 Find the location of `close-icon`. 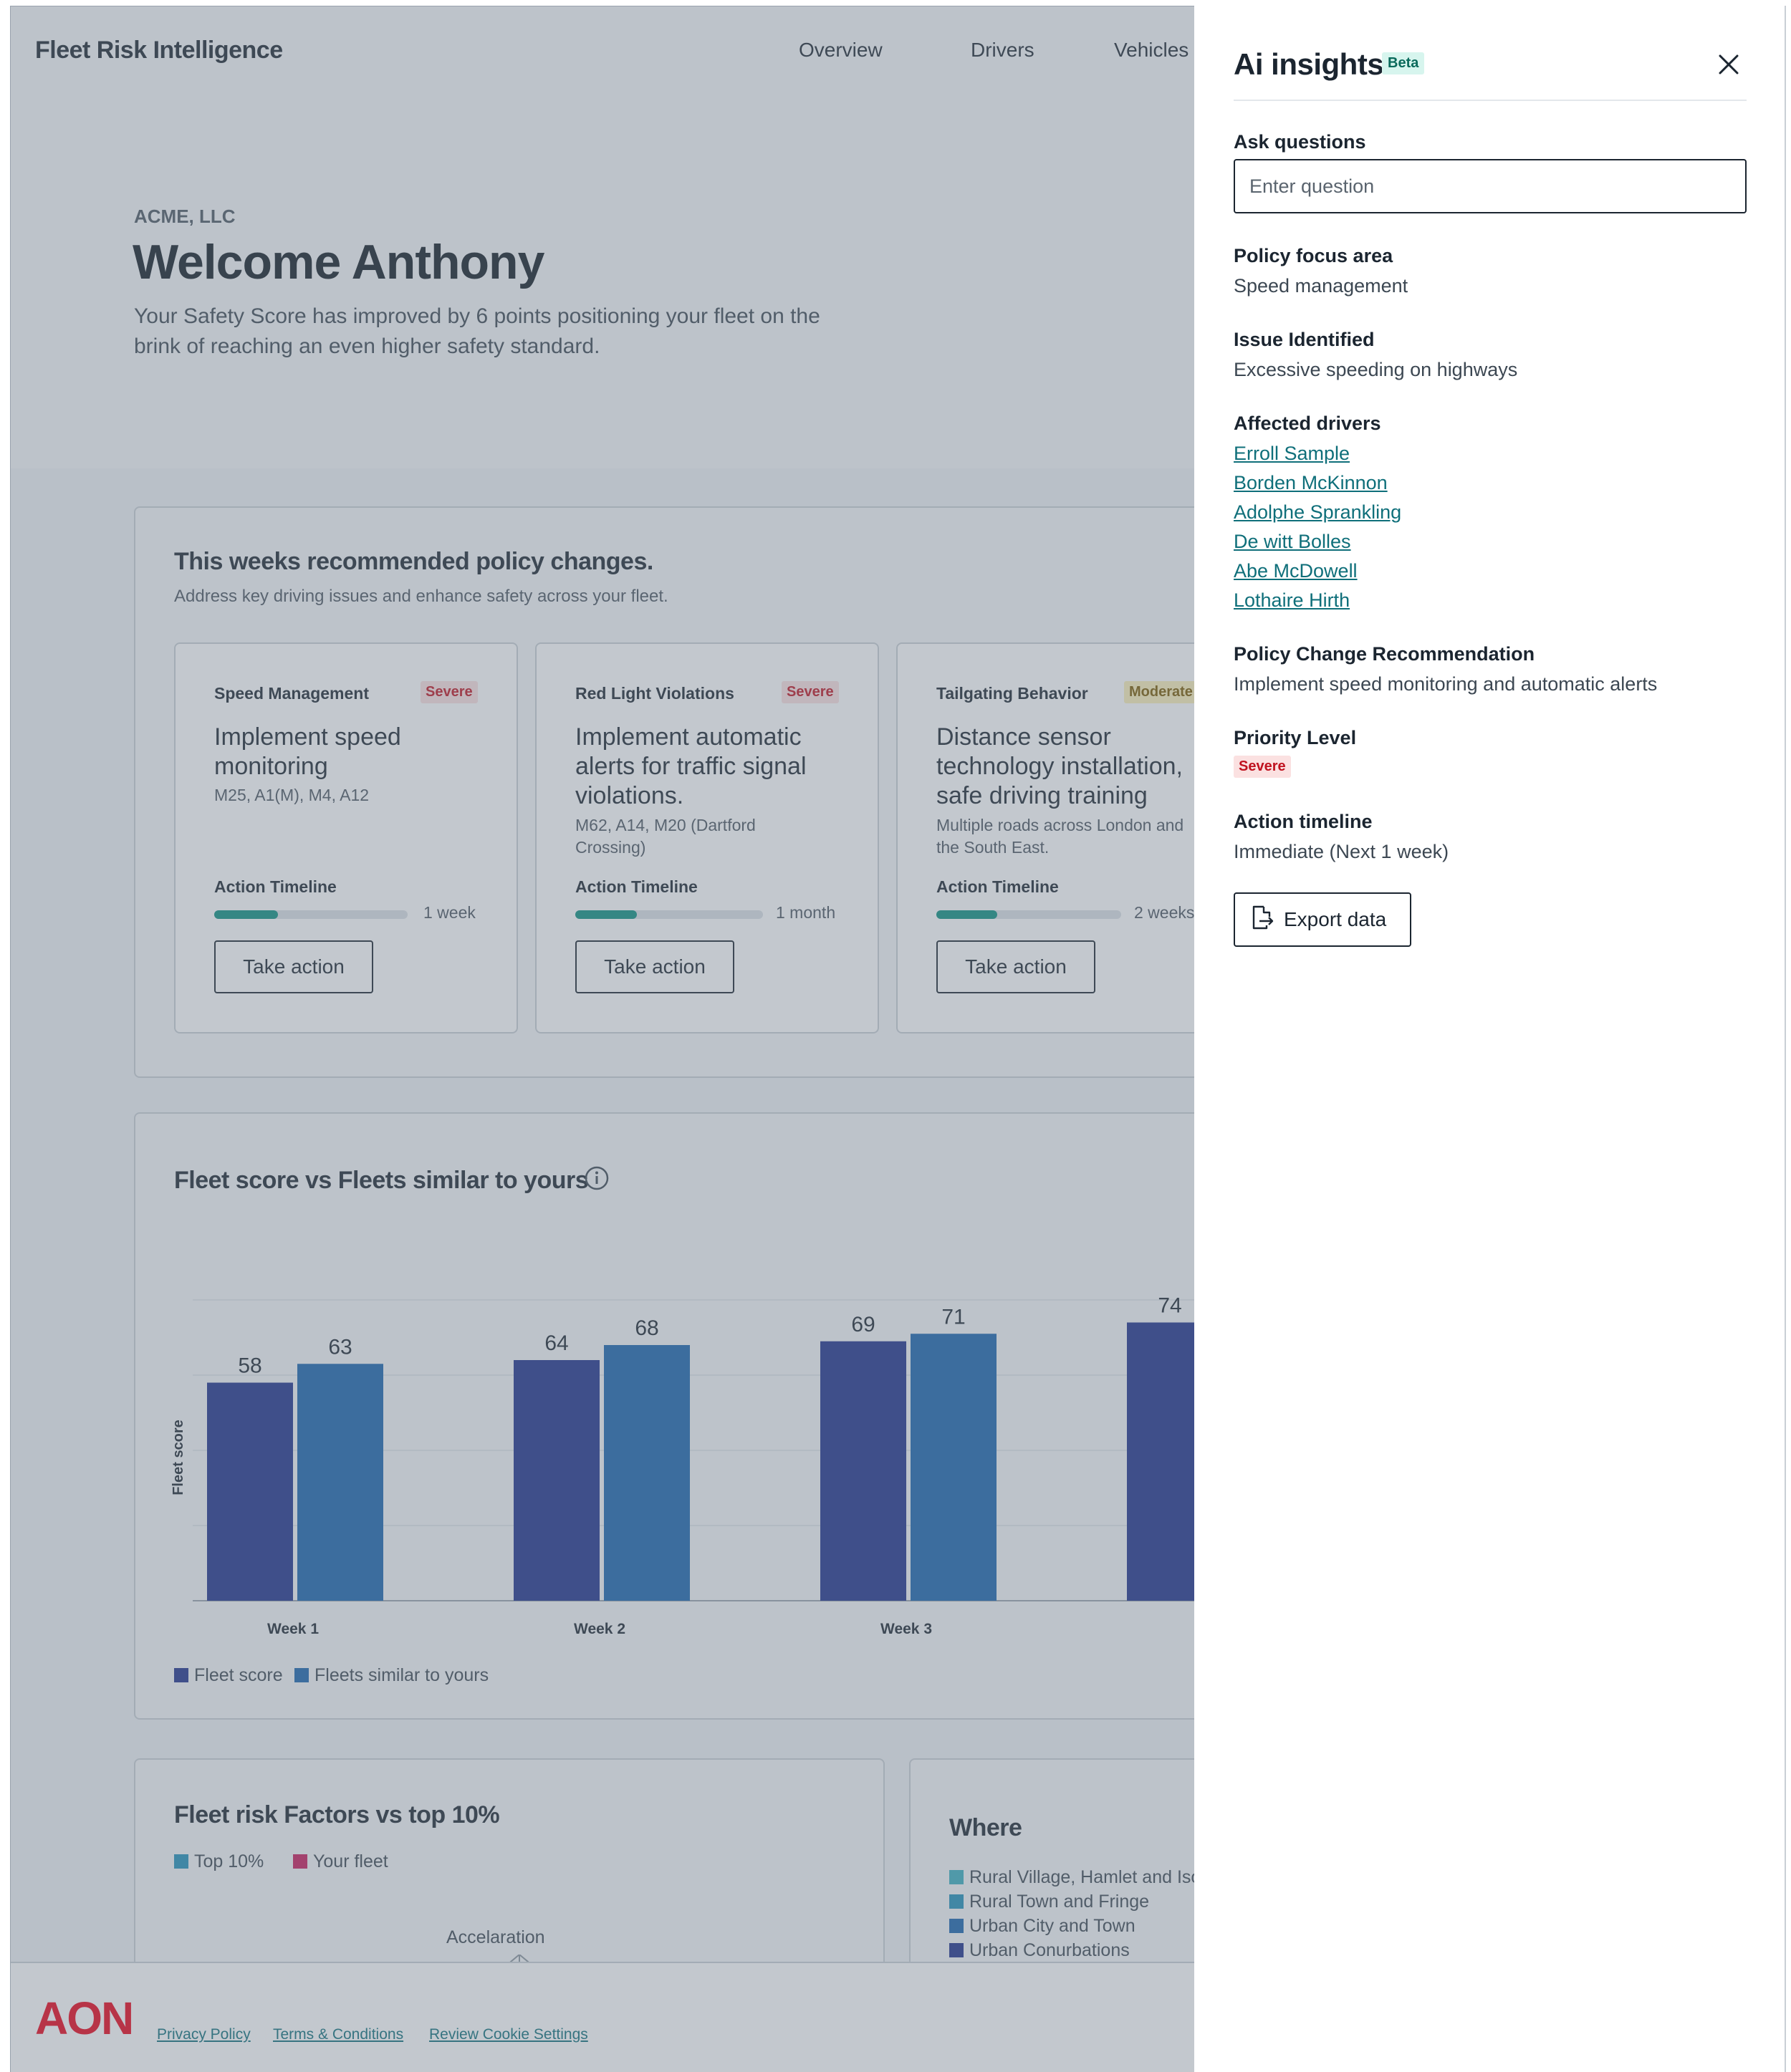

close-icon is located at coordinates (1728, 66).